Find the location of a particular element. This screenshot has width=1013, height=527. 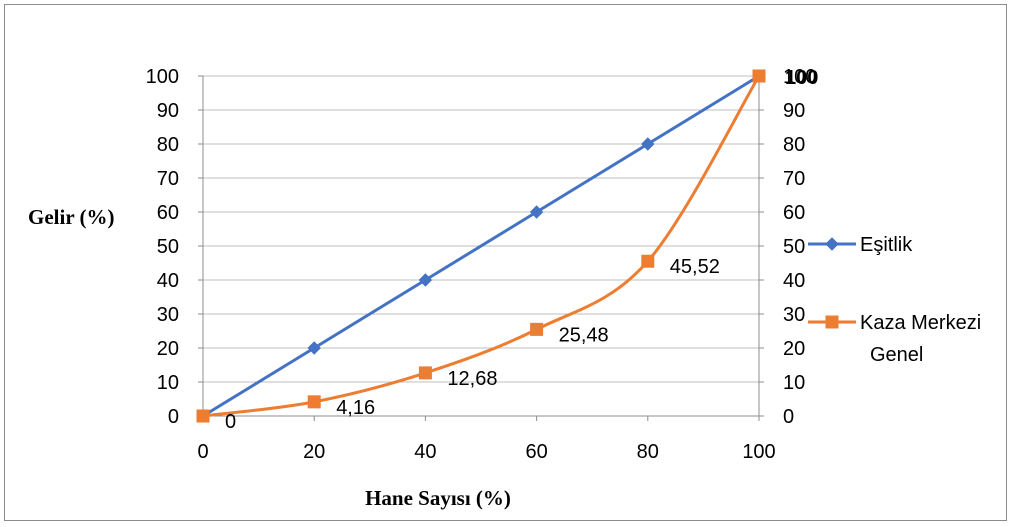

y-tick-label-left: 10 is located at coordinates (168, 383).